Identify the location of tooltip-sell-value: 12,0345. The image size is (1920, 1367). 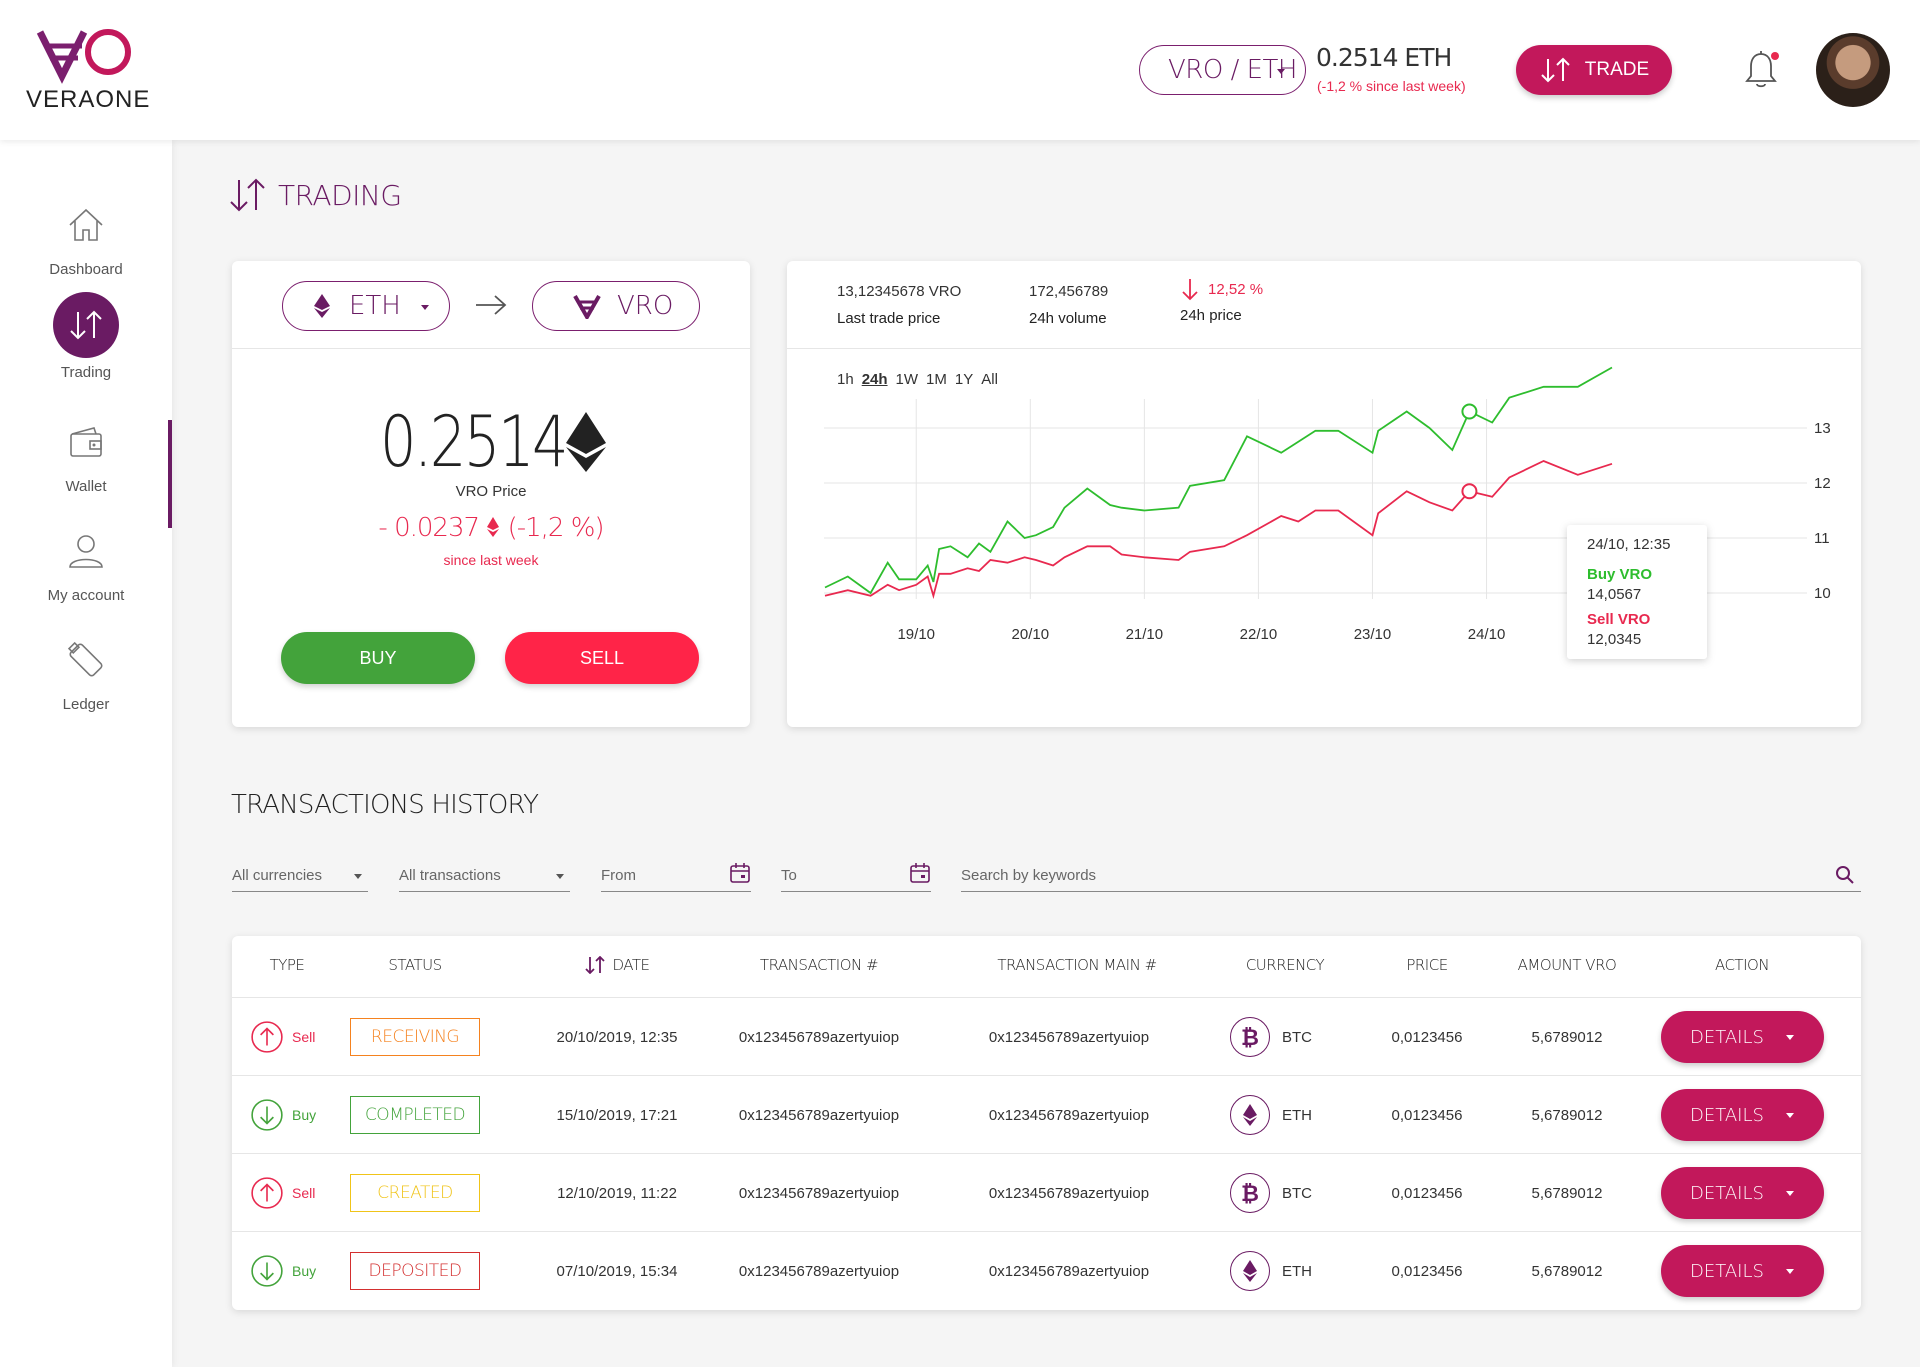
(1614, 639).